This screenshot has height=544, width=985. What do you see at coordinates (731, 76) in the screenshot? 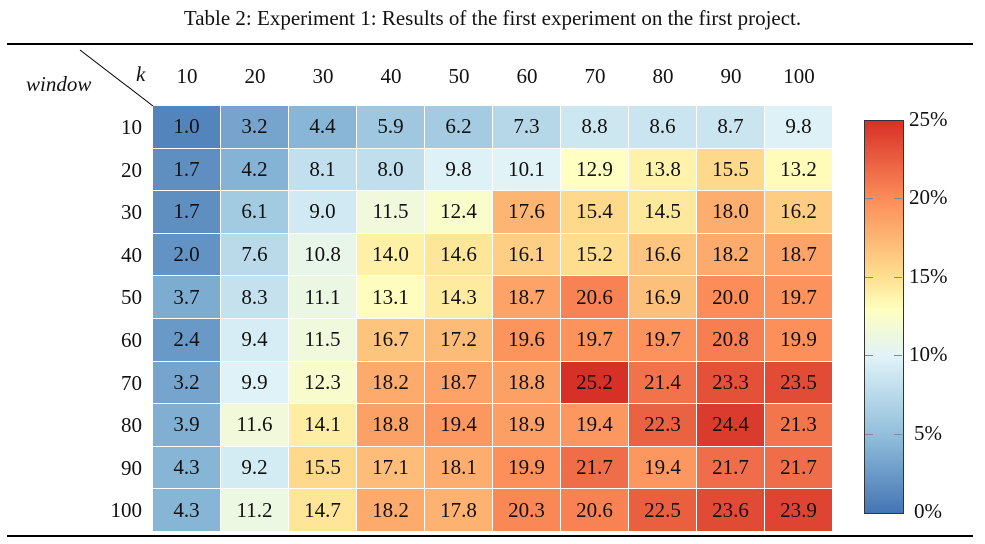
I see `column-header: 90` at bounding box center [731, 76].